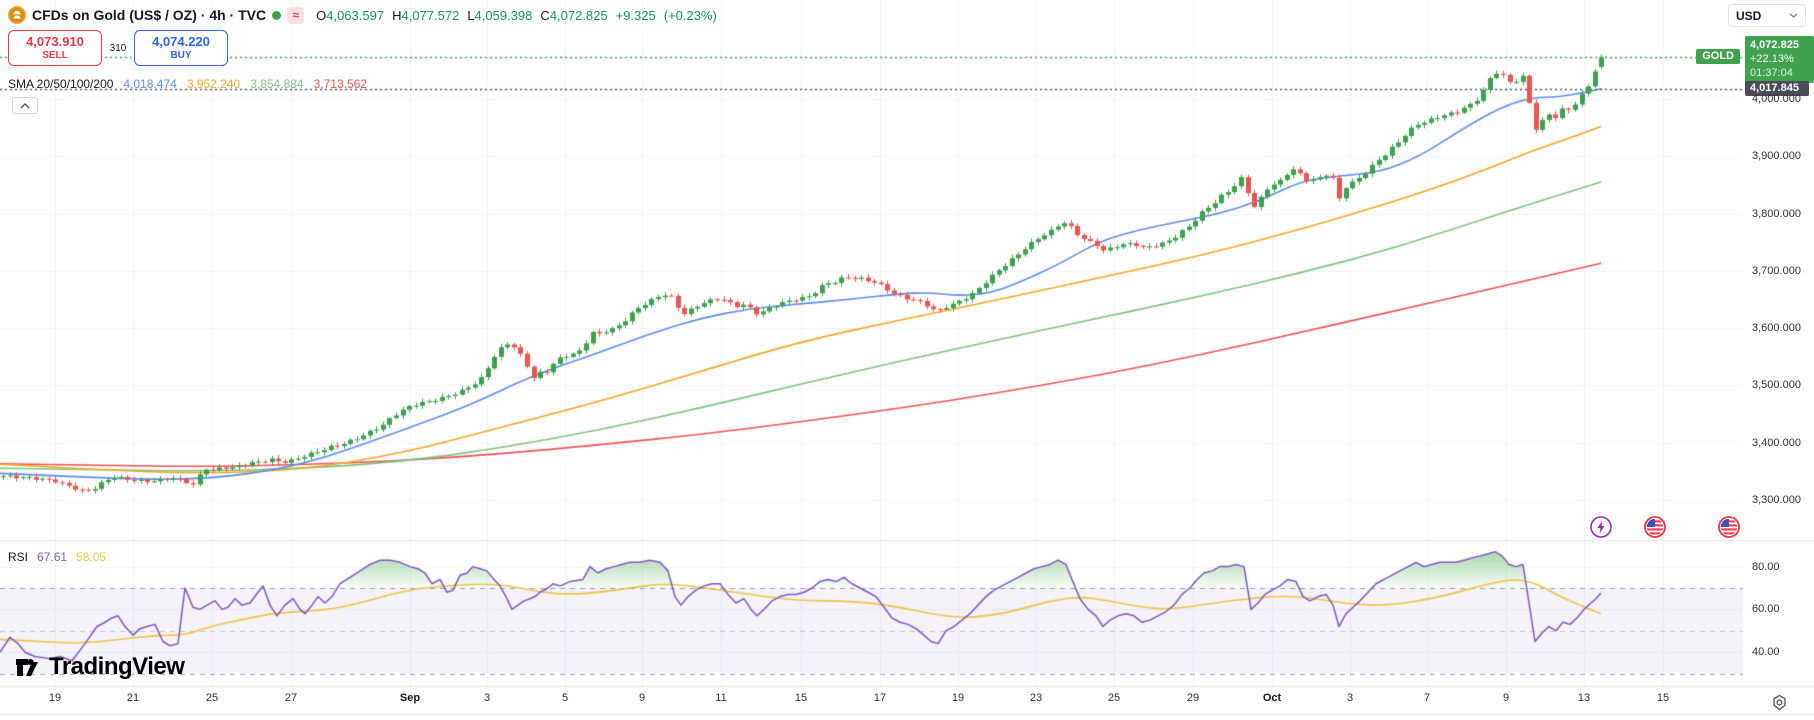 Image resolution: width=1814 pixels, height=720 pixels. What do you see at coordinates (150, 84) in the screenshot?
I see `sma20-value: 4,018.474` at bounding box center [150, 84].